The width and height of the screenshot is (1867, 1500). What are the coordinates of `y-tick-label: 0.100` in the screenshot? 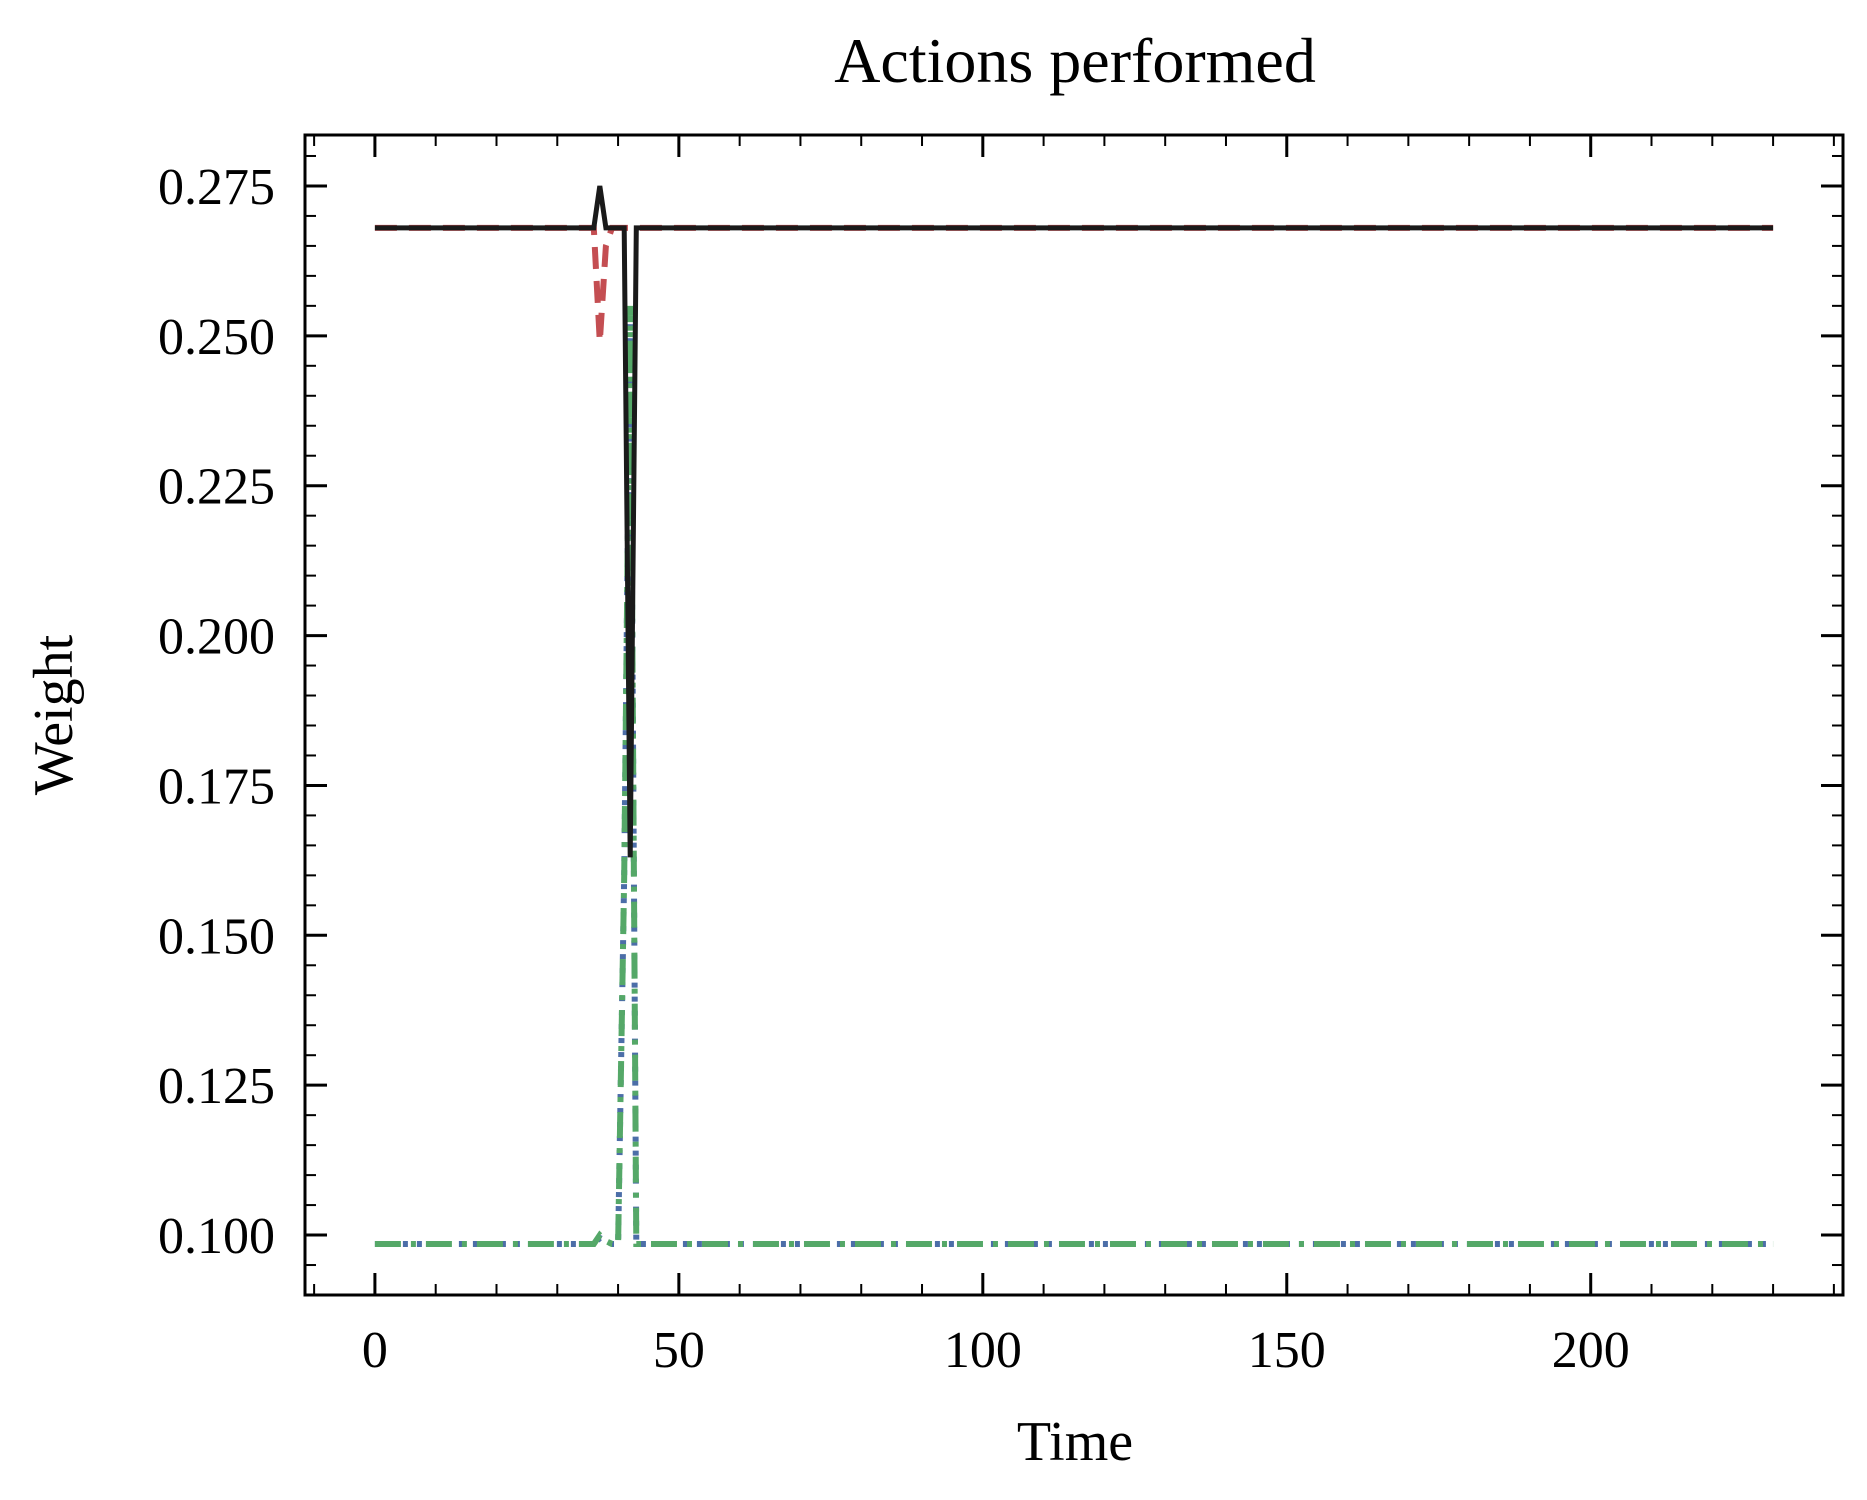 It's located at (216, 1236).